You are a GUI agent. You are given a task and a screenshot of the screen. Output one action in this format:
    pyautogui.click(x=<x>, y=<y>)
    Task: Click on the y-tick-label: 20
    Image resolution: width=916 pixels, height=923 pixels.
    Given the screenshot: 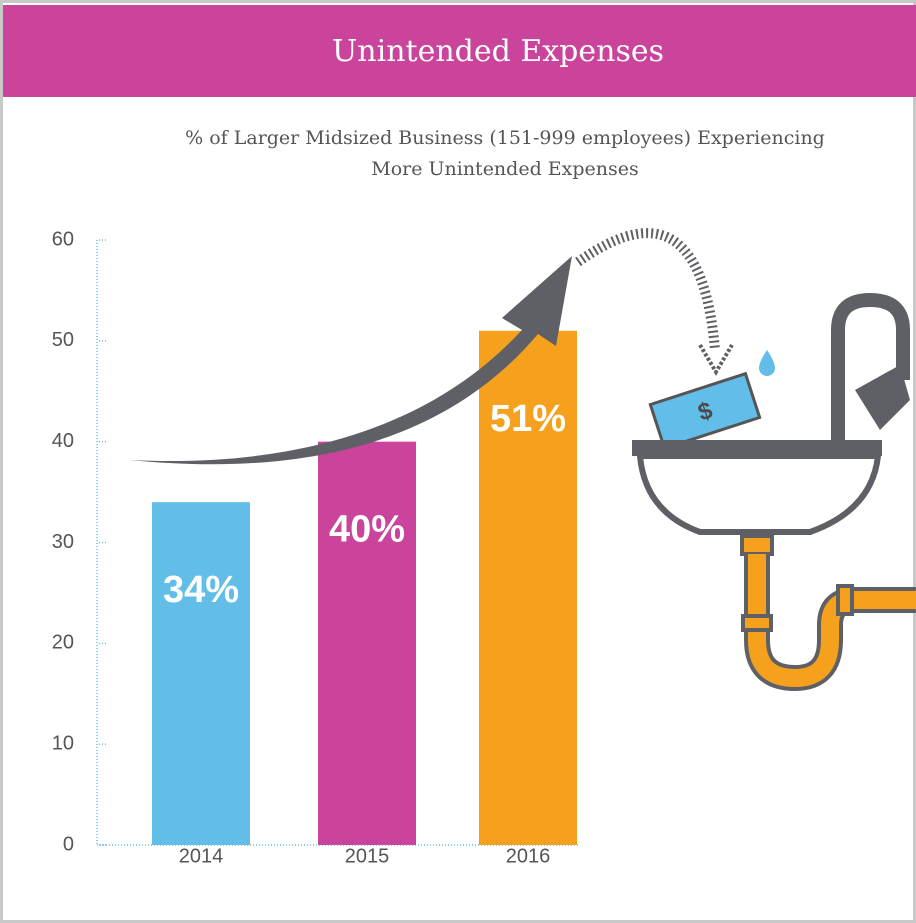 What is the action you would take?
    pyautogui.click(x=63, y=643)
    